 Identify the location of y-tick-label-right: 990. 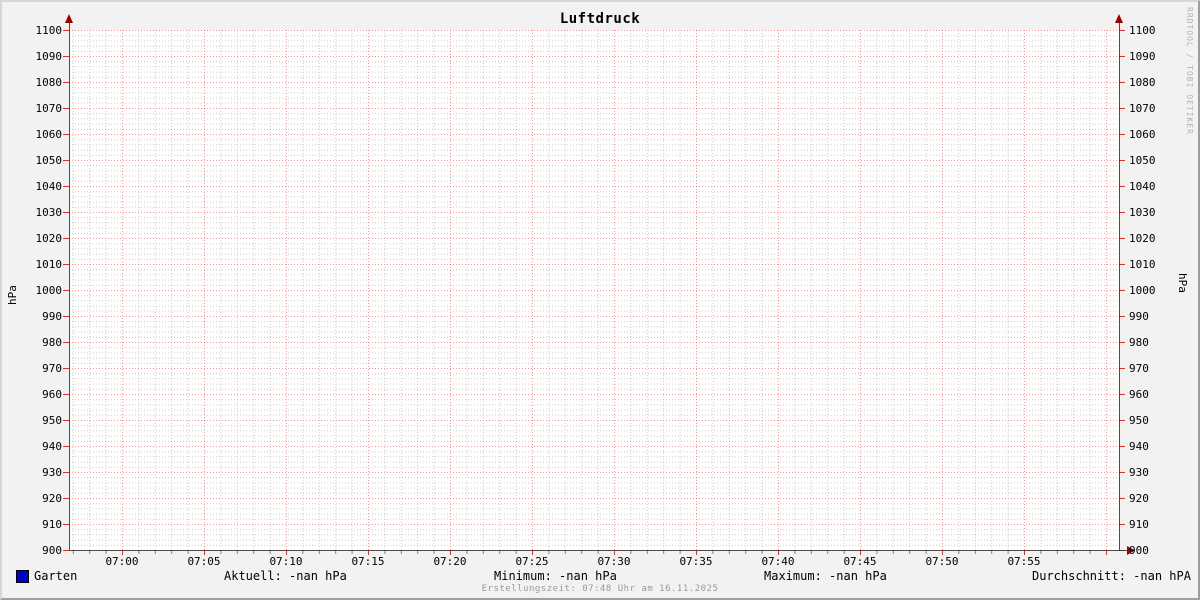
(1139, 316).